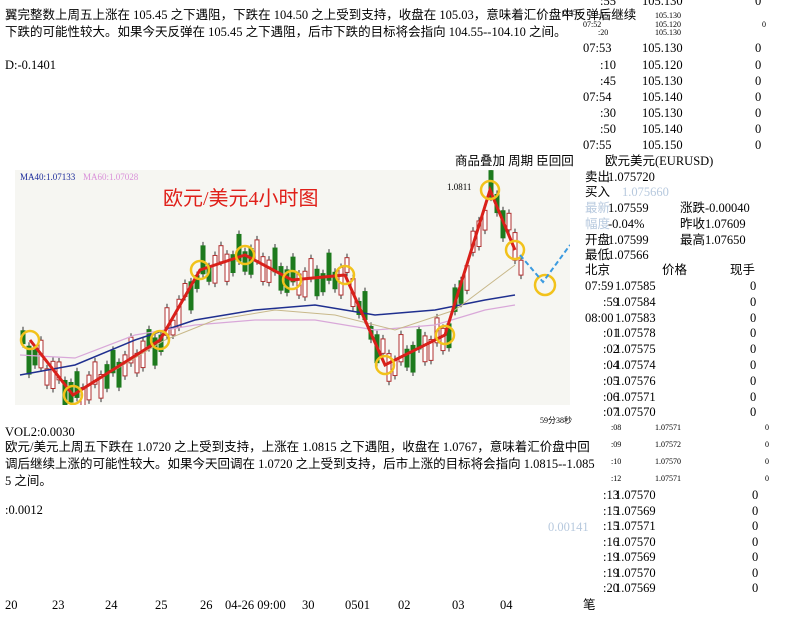 The image size is (800, 627). What do you see at coordinates (693, 224) in the screenshot?
I see `quote-field: 昨收` at bounding box center [693, 224].